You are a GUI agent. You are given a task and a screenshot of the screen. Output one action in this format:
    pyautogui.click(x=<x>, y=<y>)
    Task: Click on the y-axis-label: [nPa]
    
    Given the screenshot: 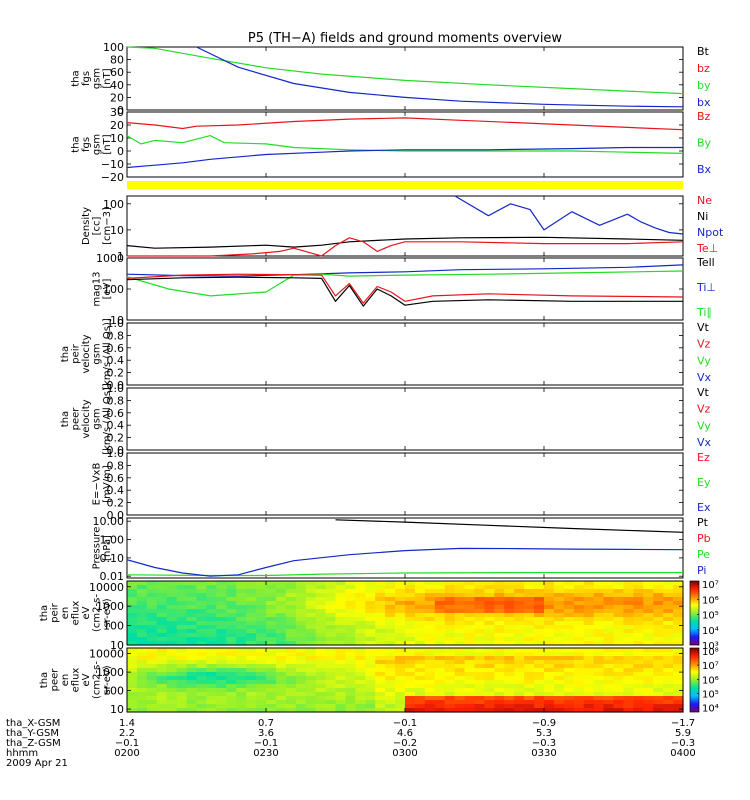 What is the action you would take?
    pyautogui.click(x=107, y=548)
    